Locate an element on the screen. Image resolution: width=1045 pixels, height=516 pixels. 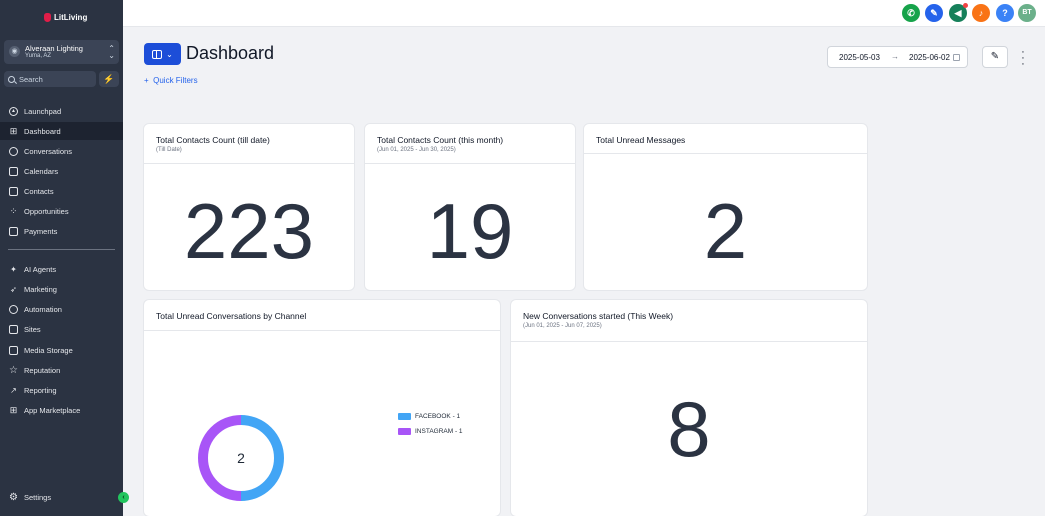
sidebar-item-contacts: Contacts is located at coordinates (61, 191).